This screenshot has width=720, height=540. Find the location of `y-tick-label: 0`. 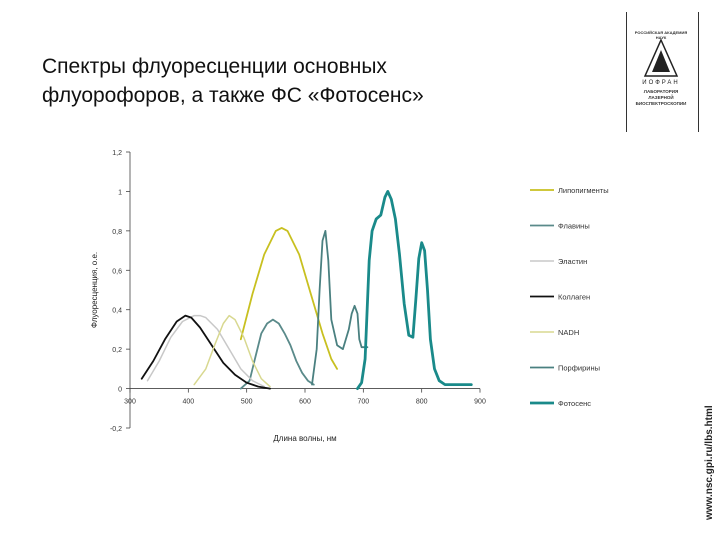

y-tick-label: 0 is located at coordinates (120, 390).